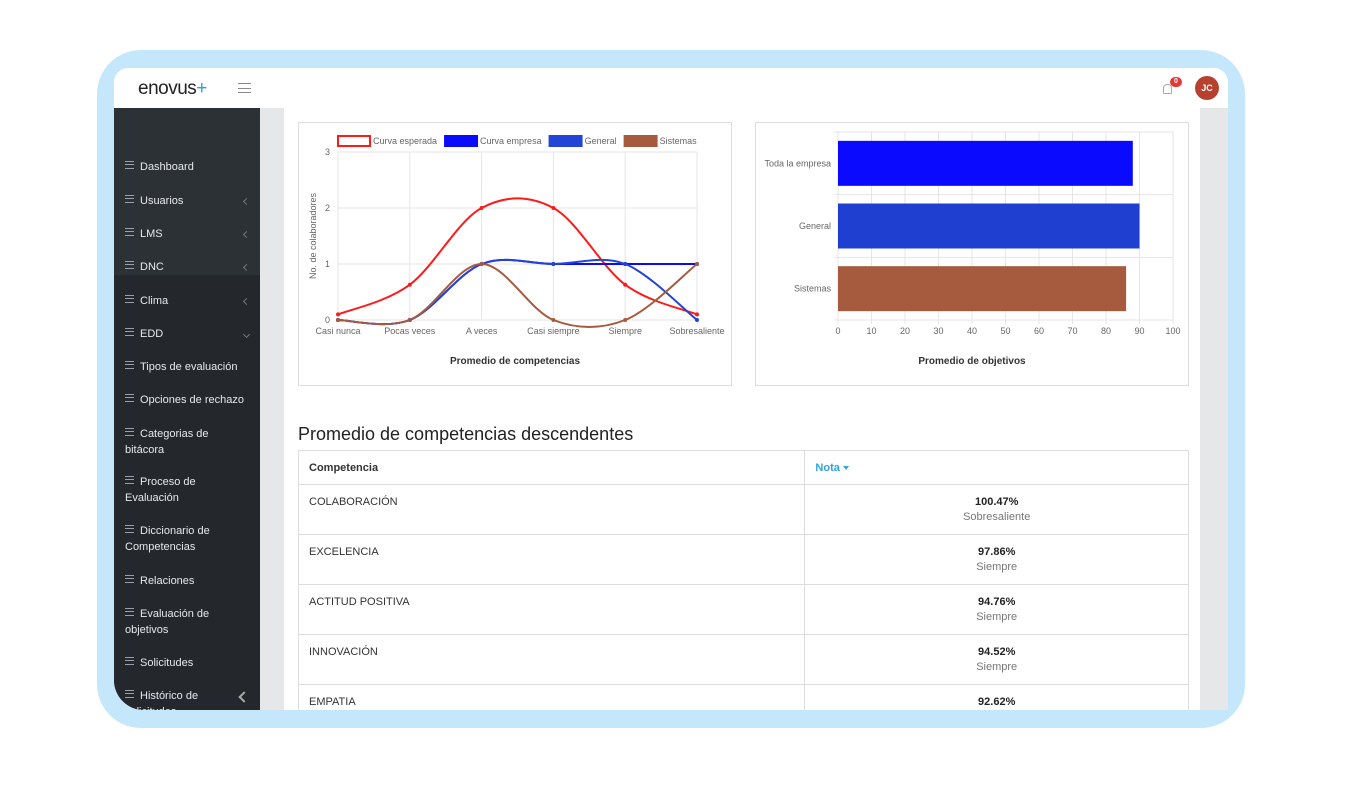  What do you see at coordinates (313, 235) in the screenshot?
I see `y-axis-title: No. de colaboradores` at bounding box center [313, 235].